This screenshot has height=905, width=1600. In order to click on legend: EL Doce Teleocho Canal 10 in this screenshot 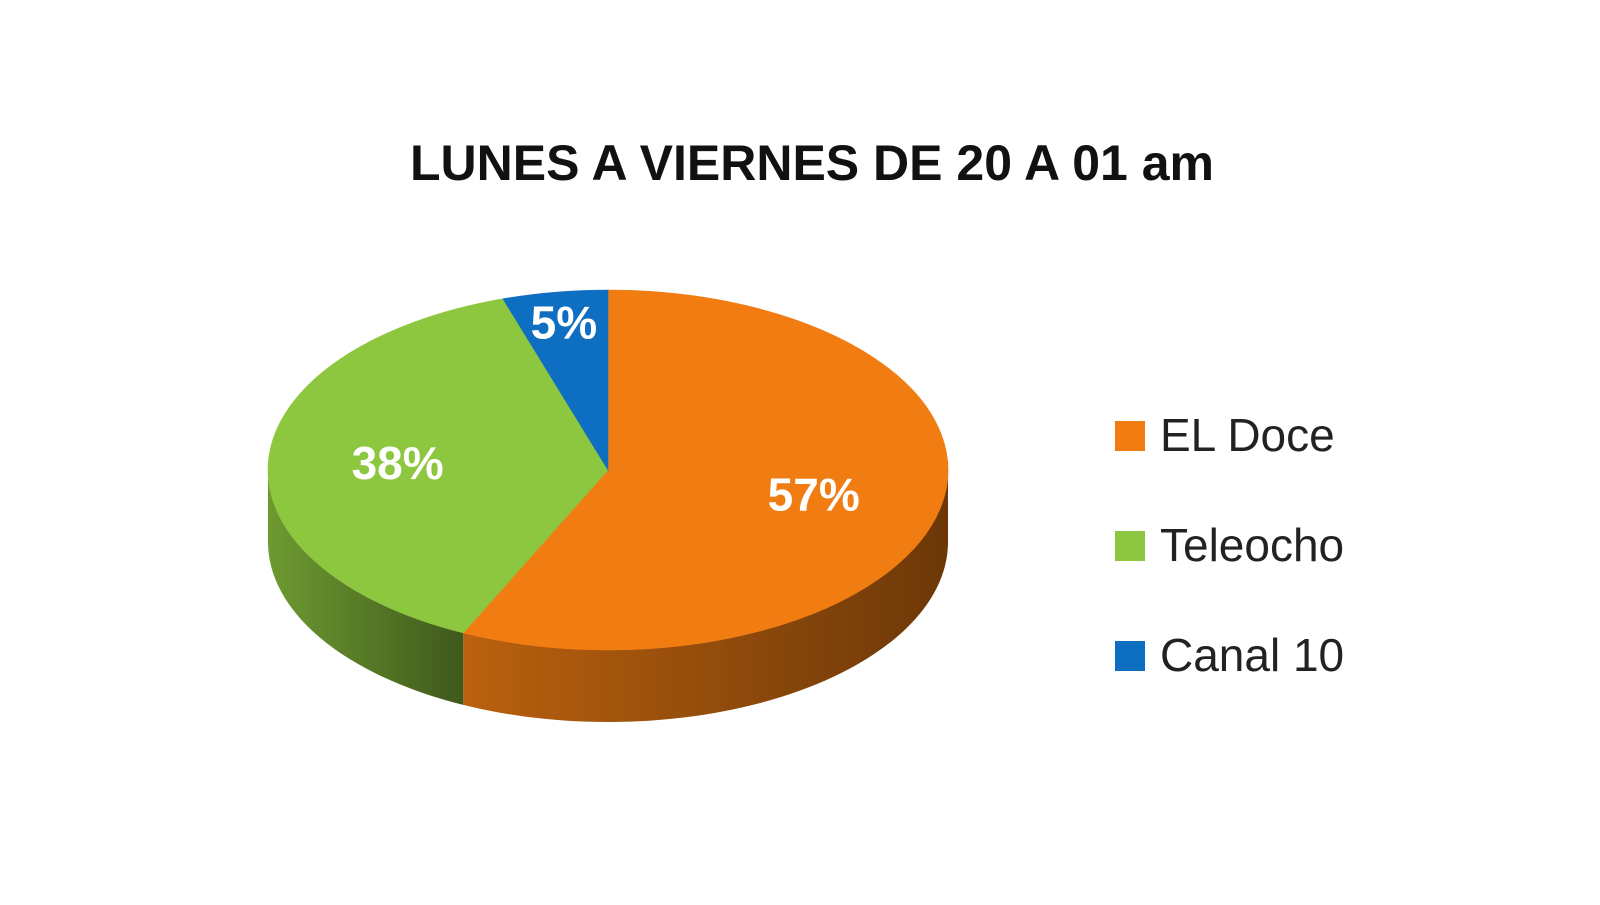, I will do `click(1229, 545)`.